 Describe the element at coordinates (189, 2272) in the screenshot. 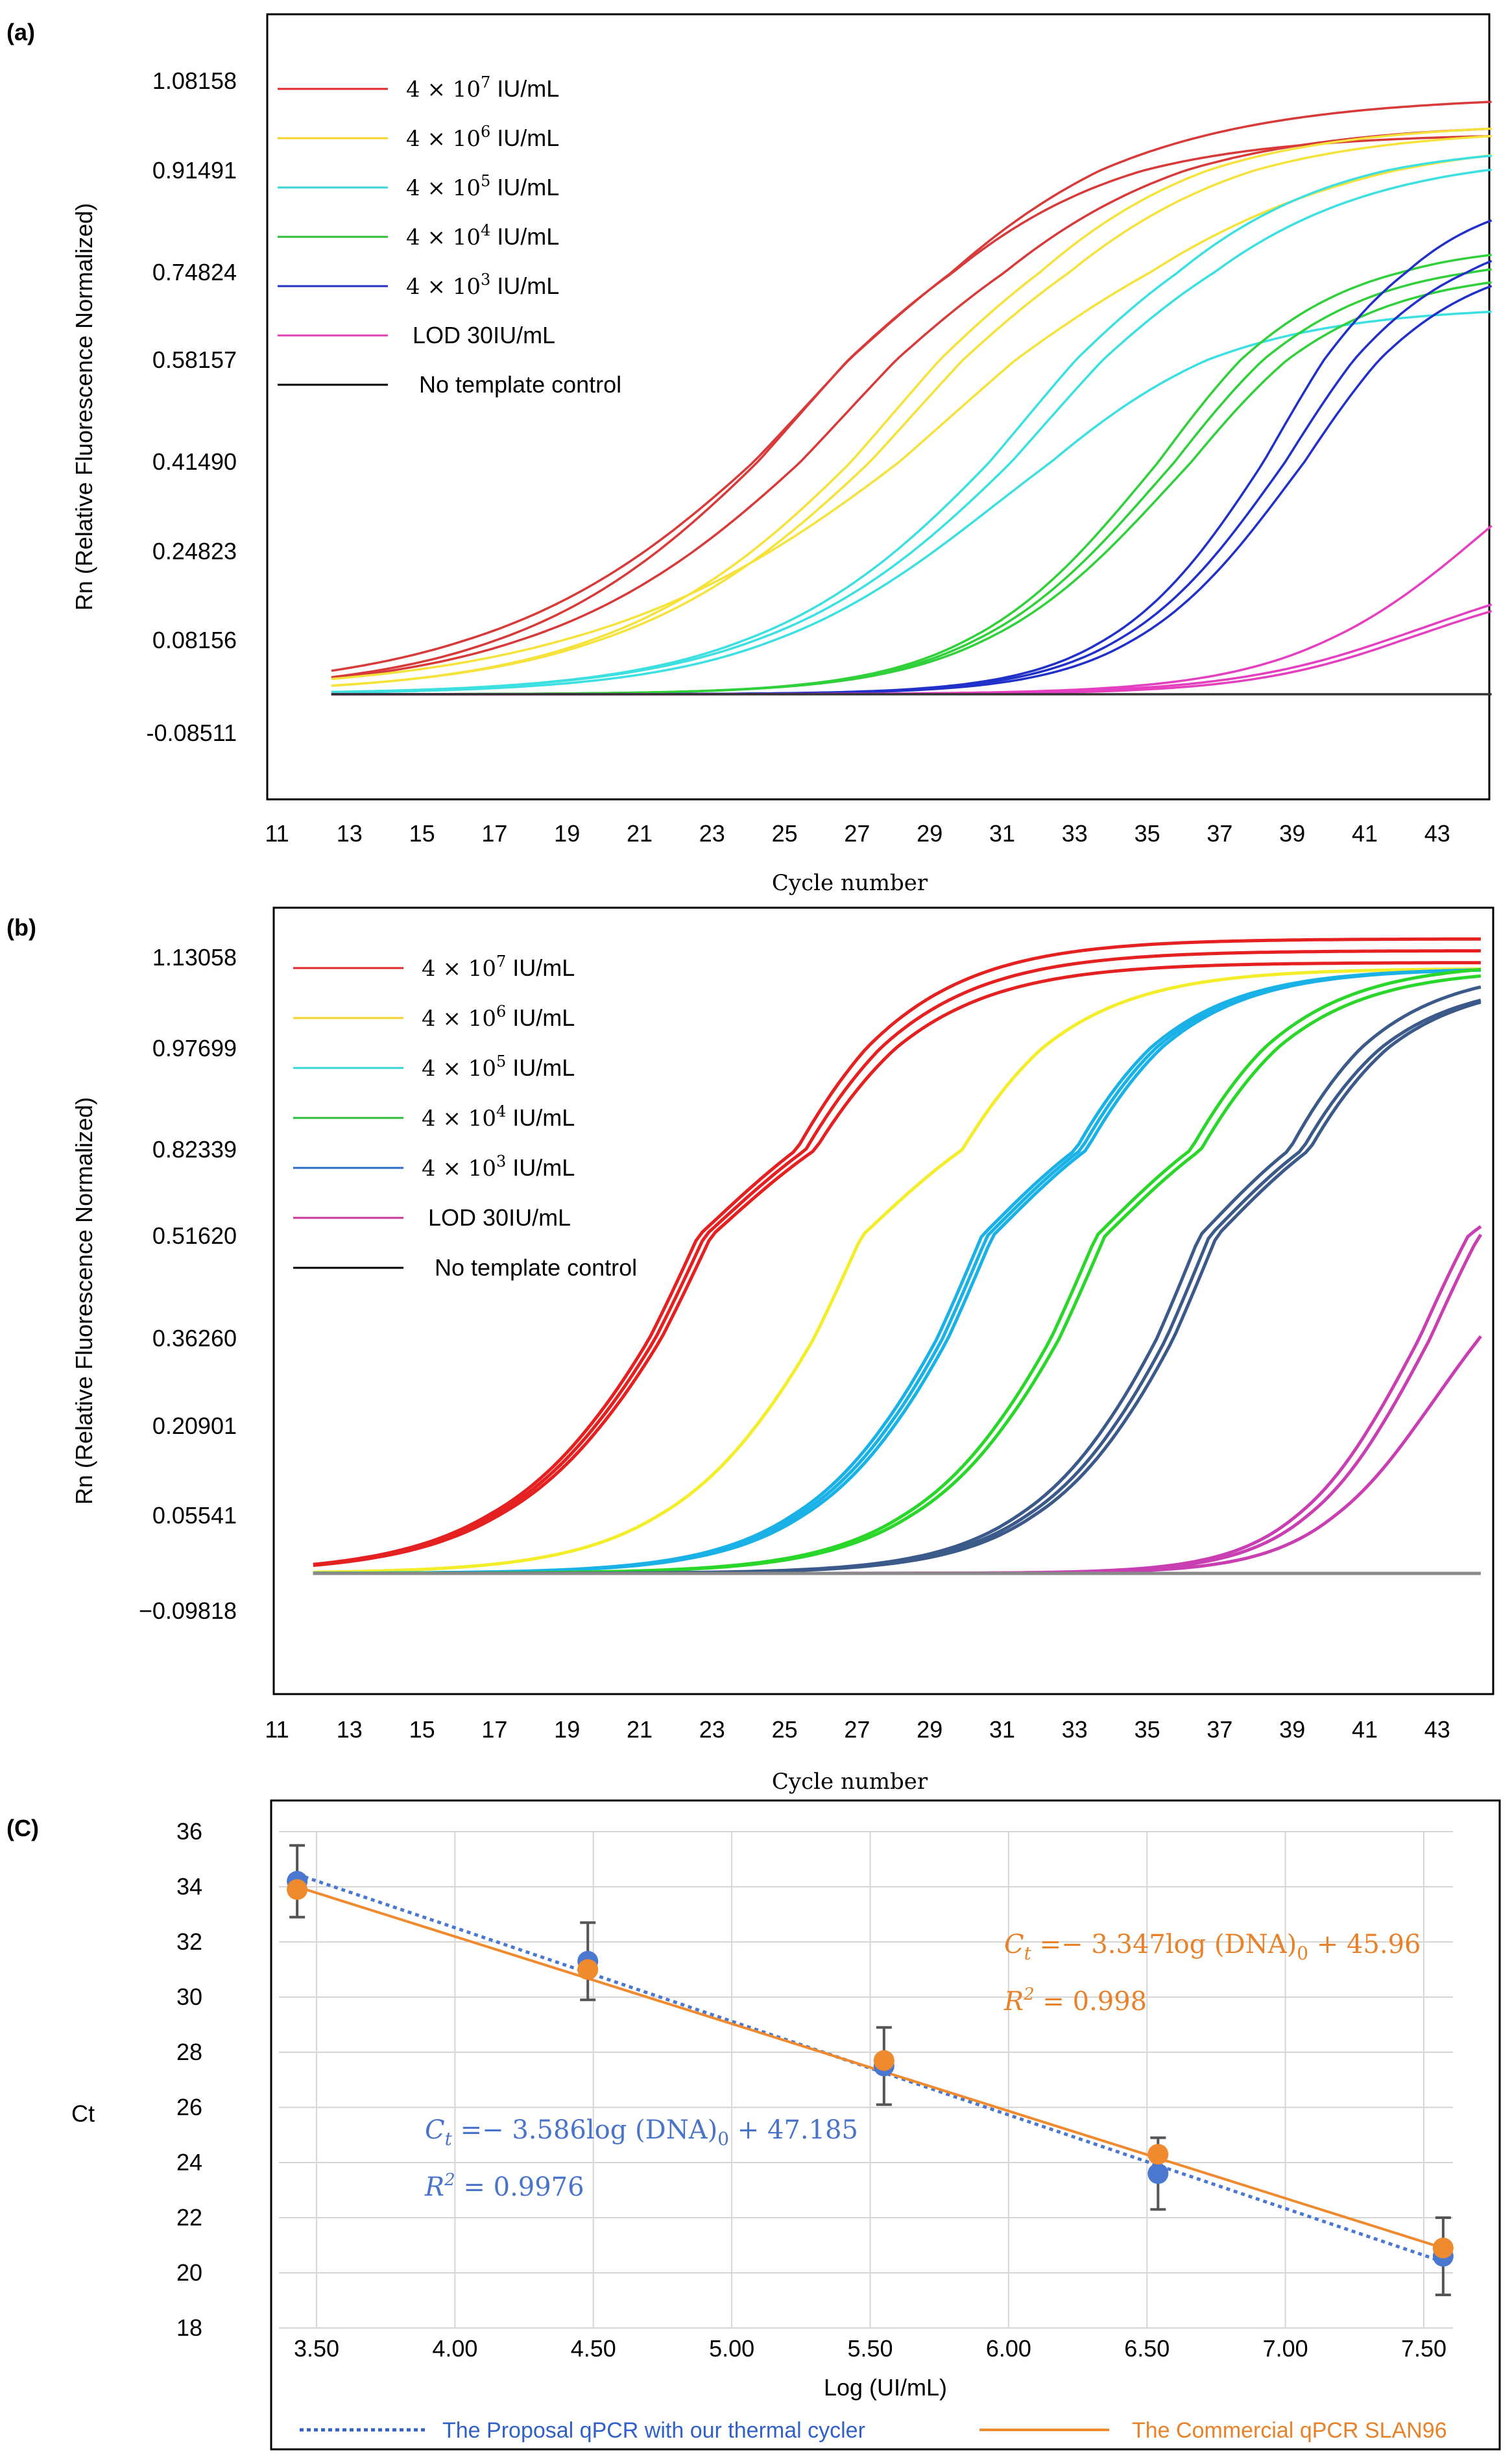

I see `y-tick-label: 20` at that location.